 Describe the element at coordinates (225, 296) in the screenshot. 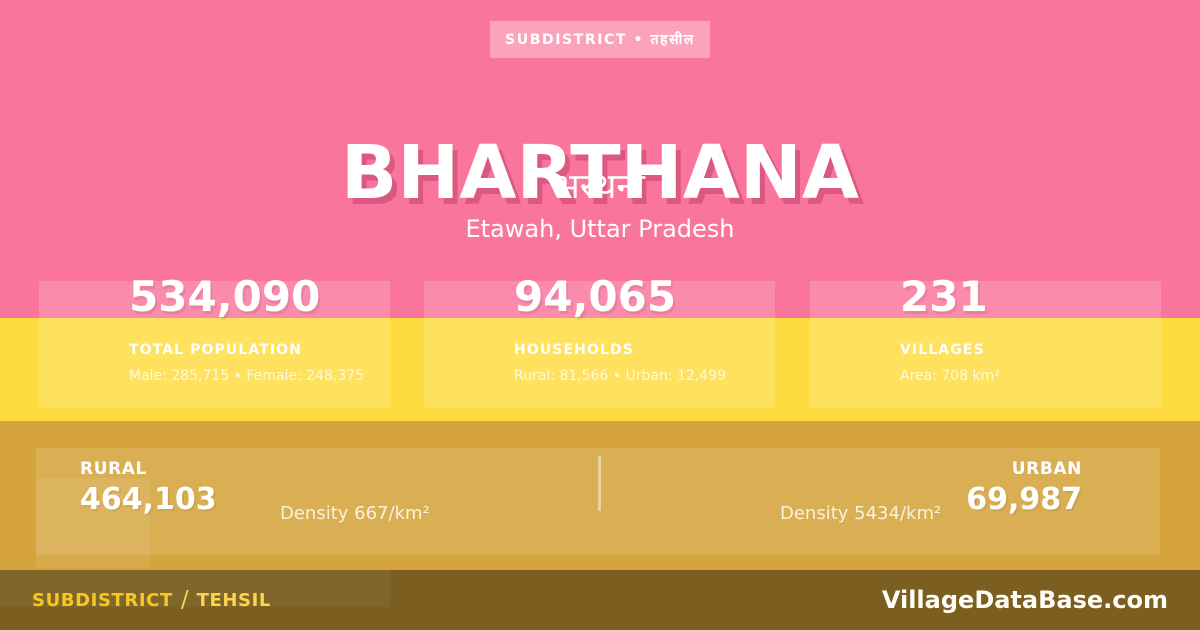

I see `total-population-value: 534,090` at that location.